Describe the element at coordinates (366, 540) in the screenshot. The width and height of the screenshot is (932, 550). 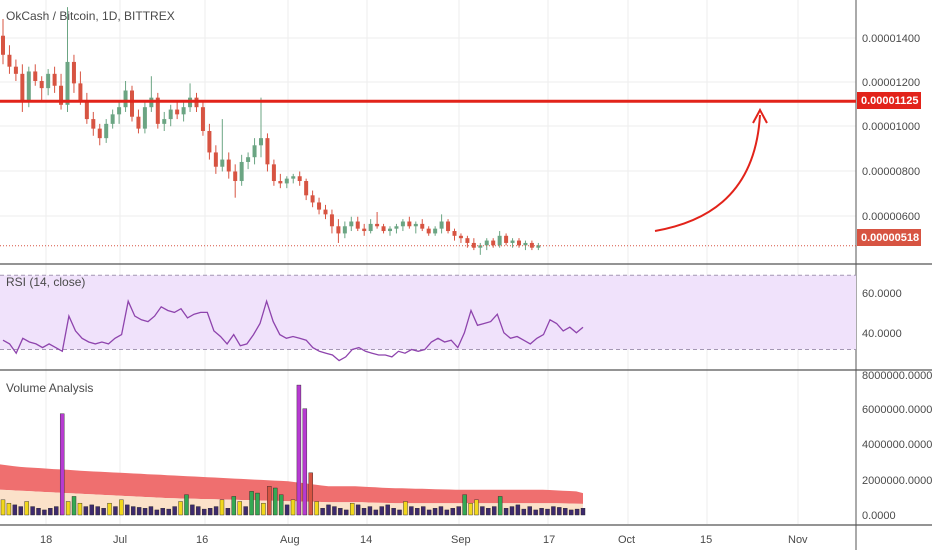
I see `time-label-14: 14` at that location.